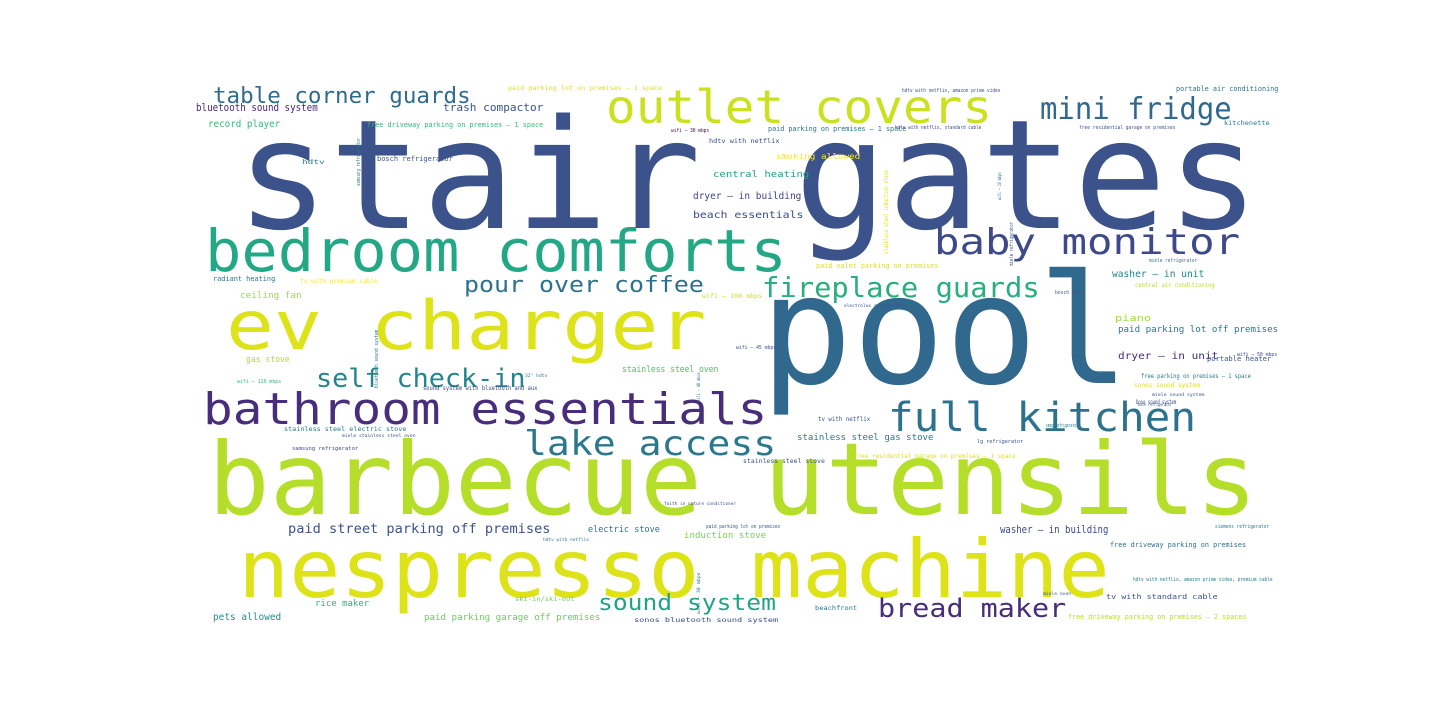  I want to click on cloud-word-bosch-oven: bosch oven, so click(1069, 293).